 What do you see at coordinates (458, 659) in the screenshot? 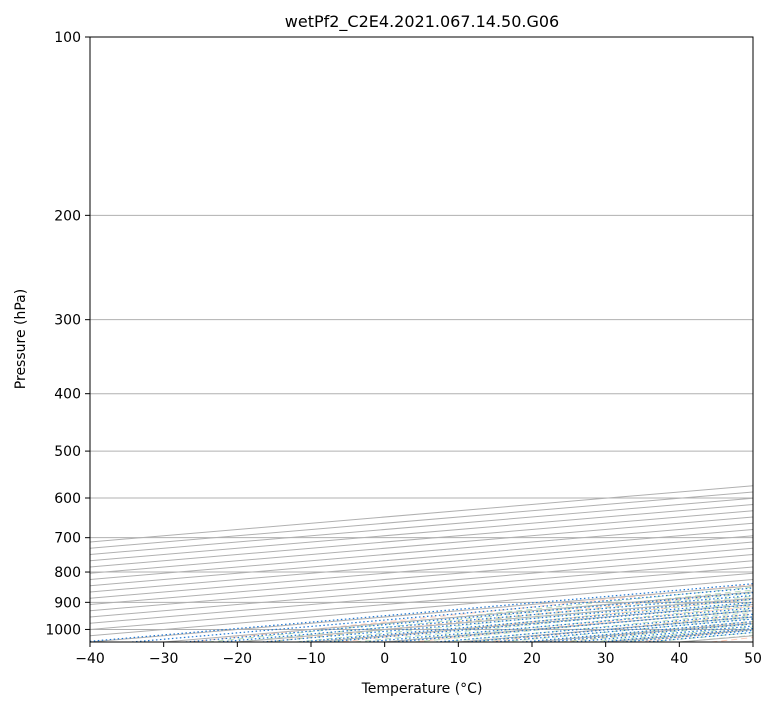
I see `x-tick-label: 10` at bounding box center [458, 659].